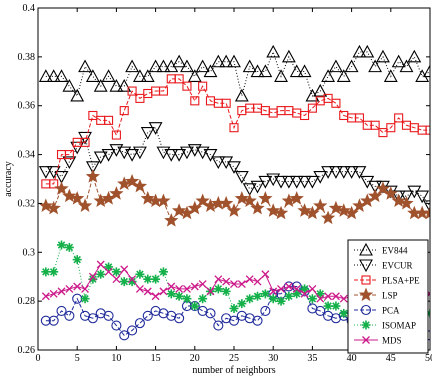 The width and height of the screenshot is (432, 383). Describe the element at coordinates (391, 358) in the screenshot. I see `x-tick-label: 45` at that location.